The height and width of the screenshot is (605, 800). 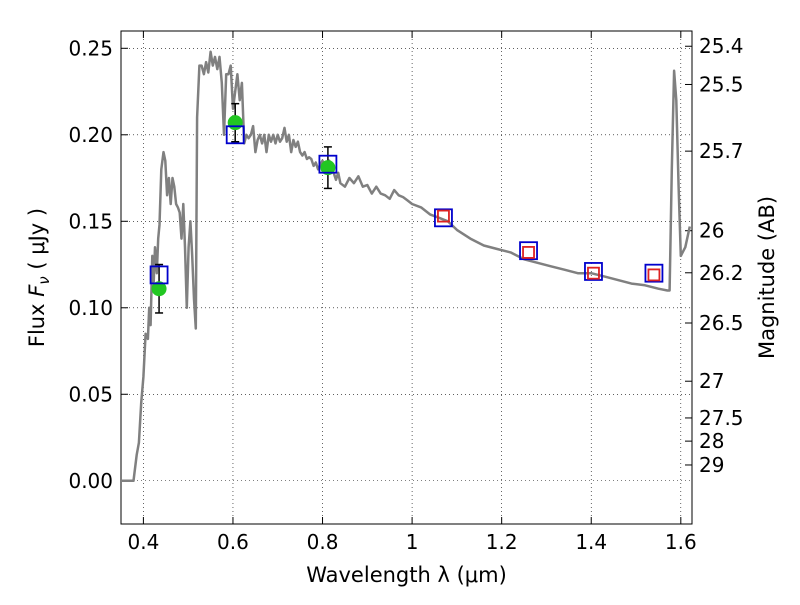 I want to click on y-axis-label: Flux Fν ( μJy ), so click(x=39, y=277).